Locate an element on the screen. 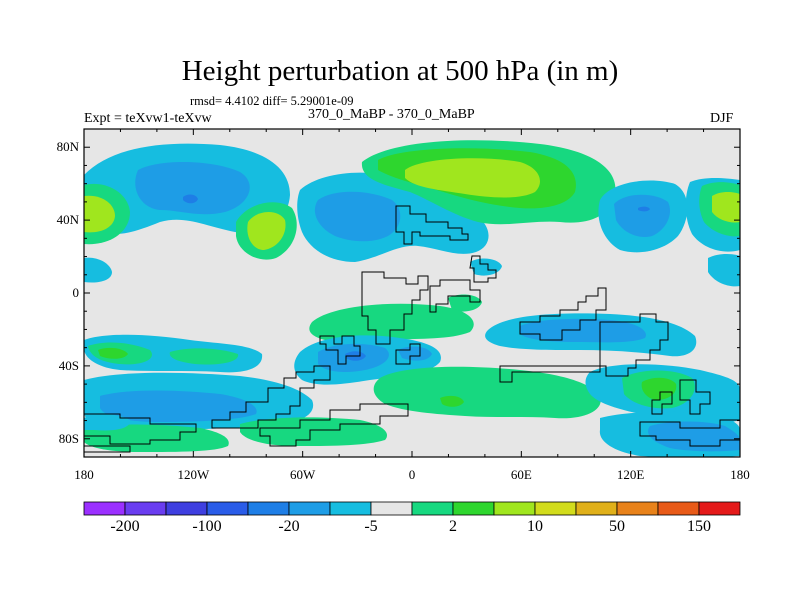  y-tick-label: 0 is located at coordinates (76, 292).